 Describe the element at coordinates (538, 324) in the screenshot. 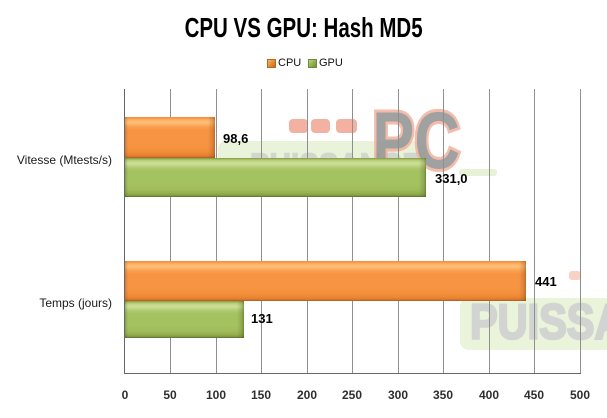

I see `svg-text: PUISSANCE` at that location.